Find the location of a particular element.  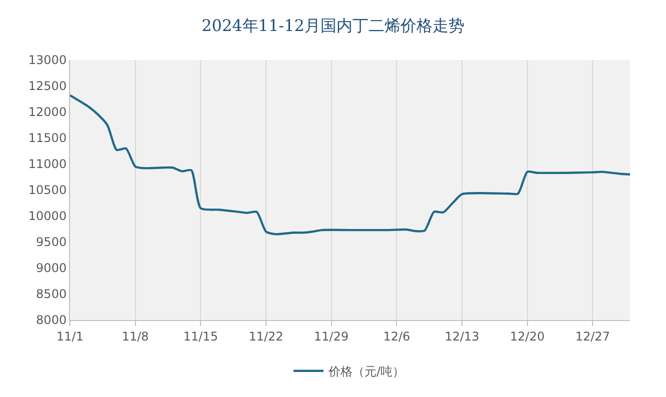

x-tick-label: 12/20 is located at coordinates (527, 336).